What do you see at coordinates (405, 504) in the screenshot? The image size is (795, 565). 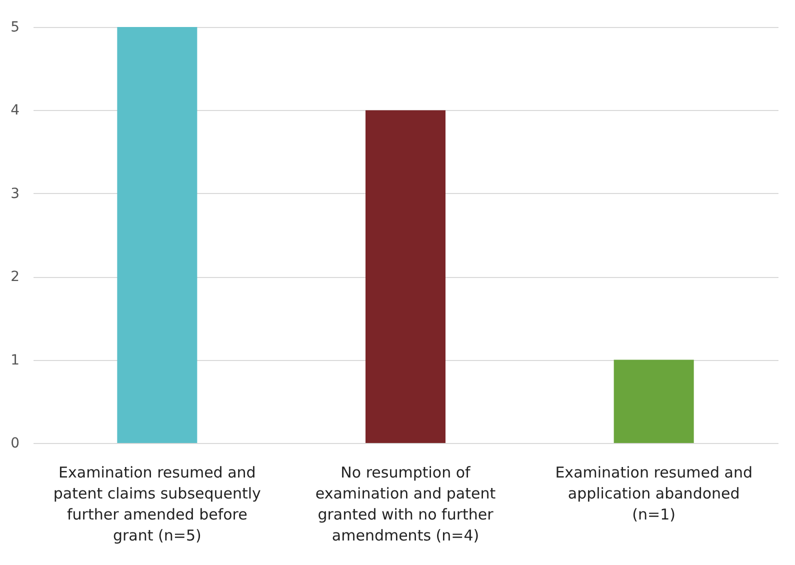 I see `x-tick-label: No resumption of examination and patent granted with no further amendments (n=4)` at bounding box center [405, 504].